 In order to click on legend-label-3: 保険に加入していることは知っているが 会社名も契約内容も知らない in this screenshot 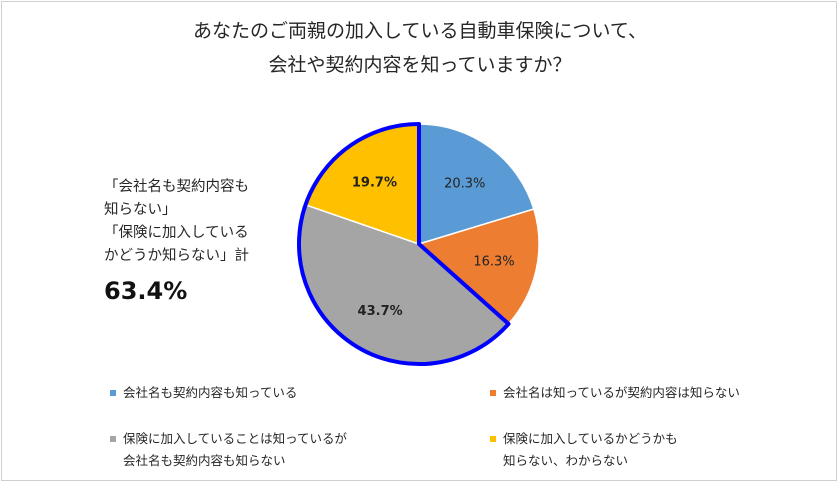, I will do `click(235, 449)`.